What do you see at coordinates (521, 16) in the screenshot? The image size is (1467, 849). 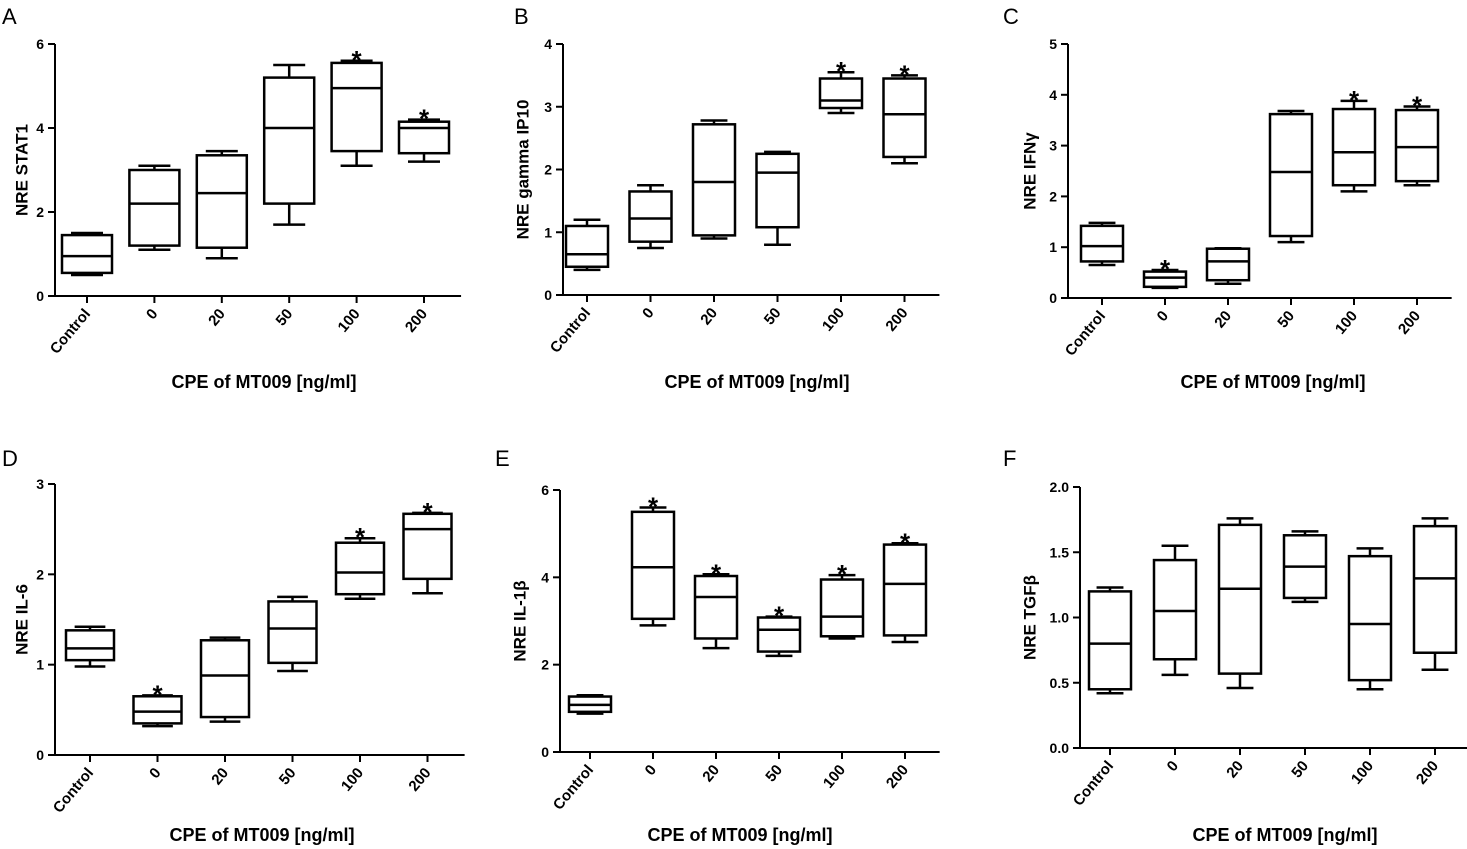 I see `panel-letter: B` at bounding box center [521, 16].